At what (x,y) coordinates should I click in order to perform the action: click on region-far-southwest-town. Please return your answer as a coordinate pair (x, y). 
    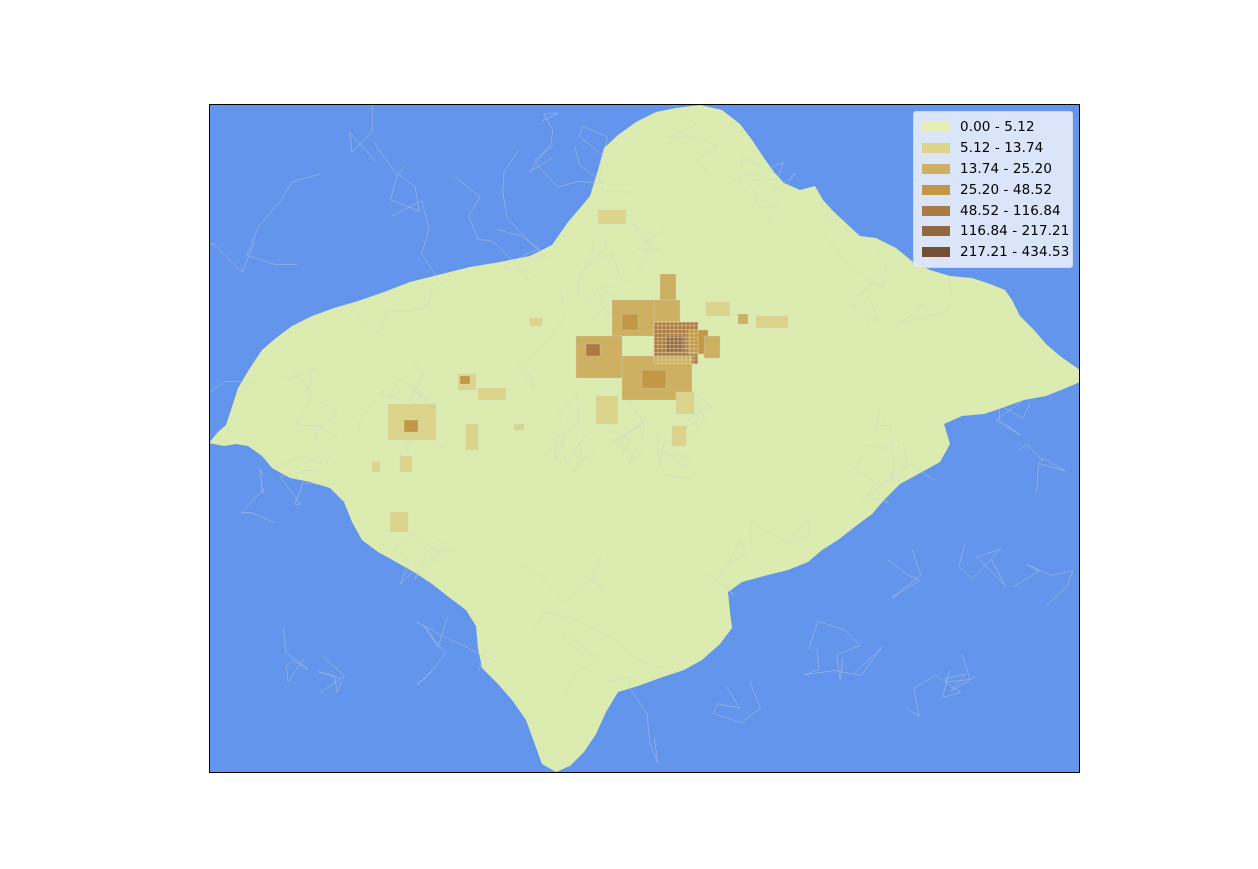
    Looking at the image, I should click on (399, 522).